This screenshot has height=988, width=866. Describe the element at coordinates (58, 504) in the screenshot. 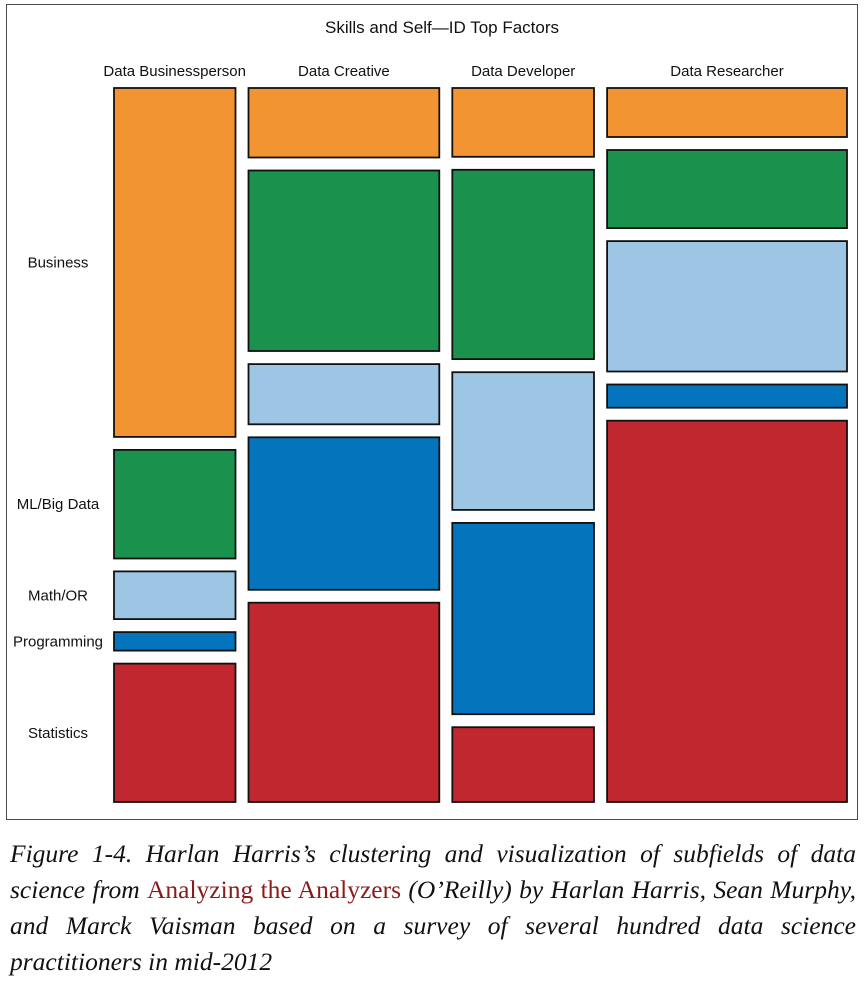

I see `row-label: ML/Big Data` at that location.